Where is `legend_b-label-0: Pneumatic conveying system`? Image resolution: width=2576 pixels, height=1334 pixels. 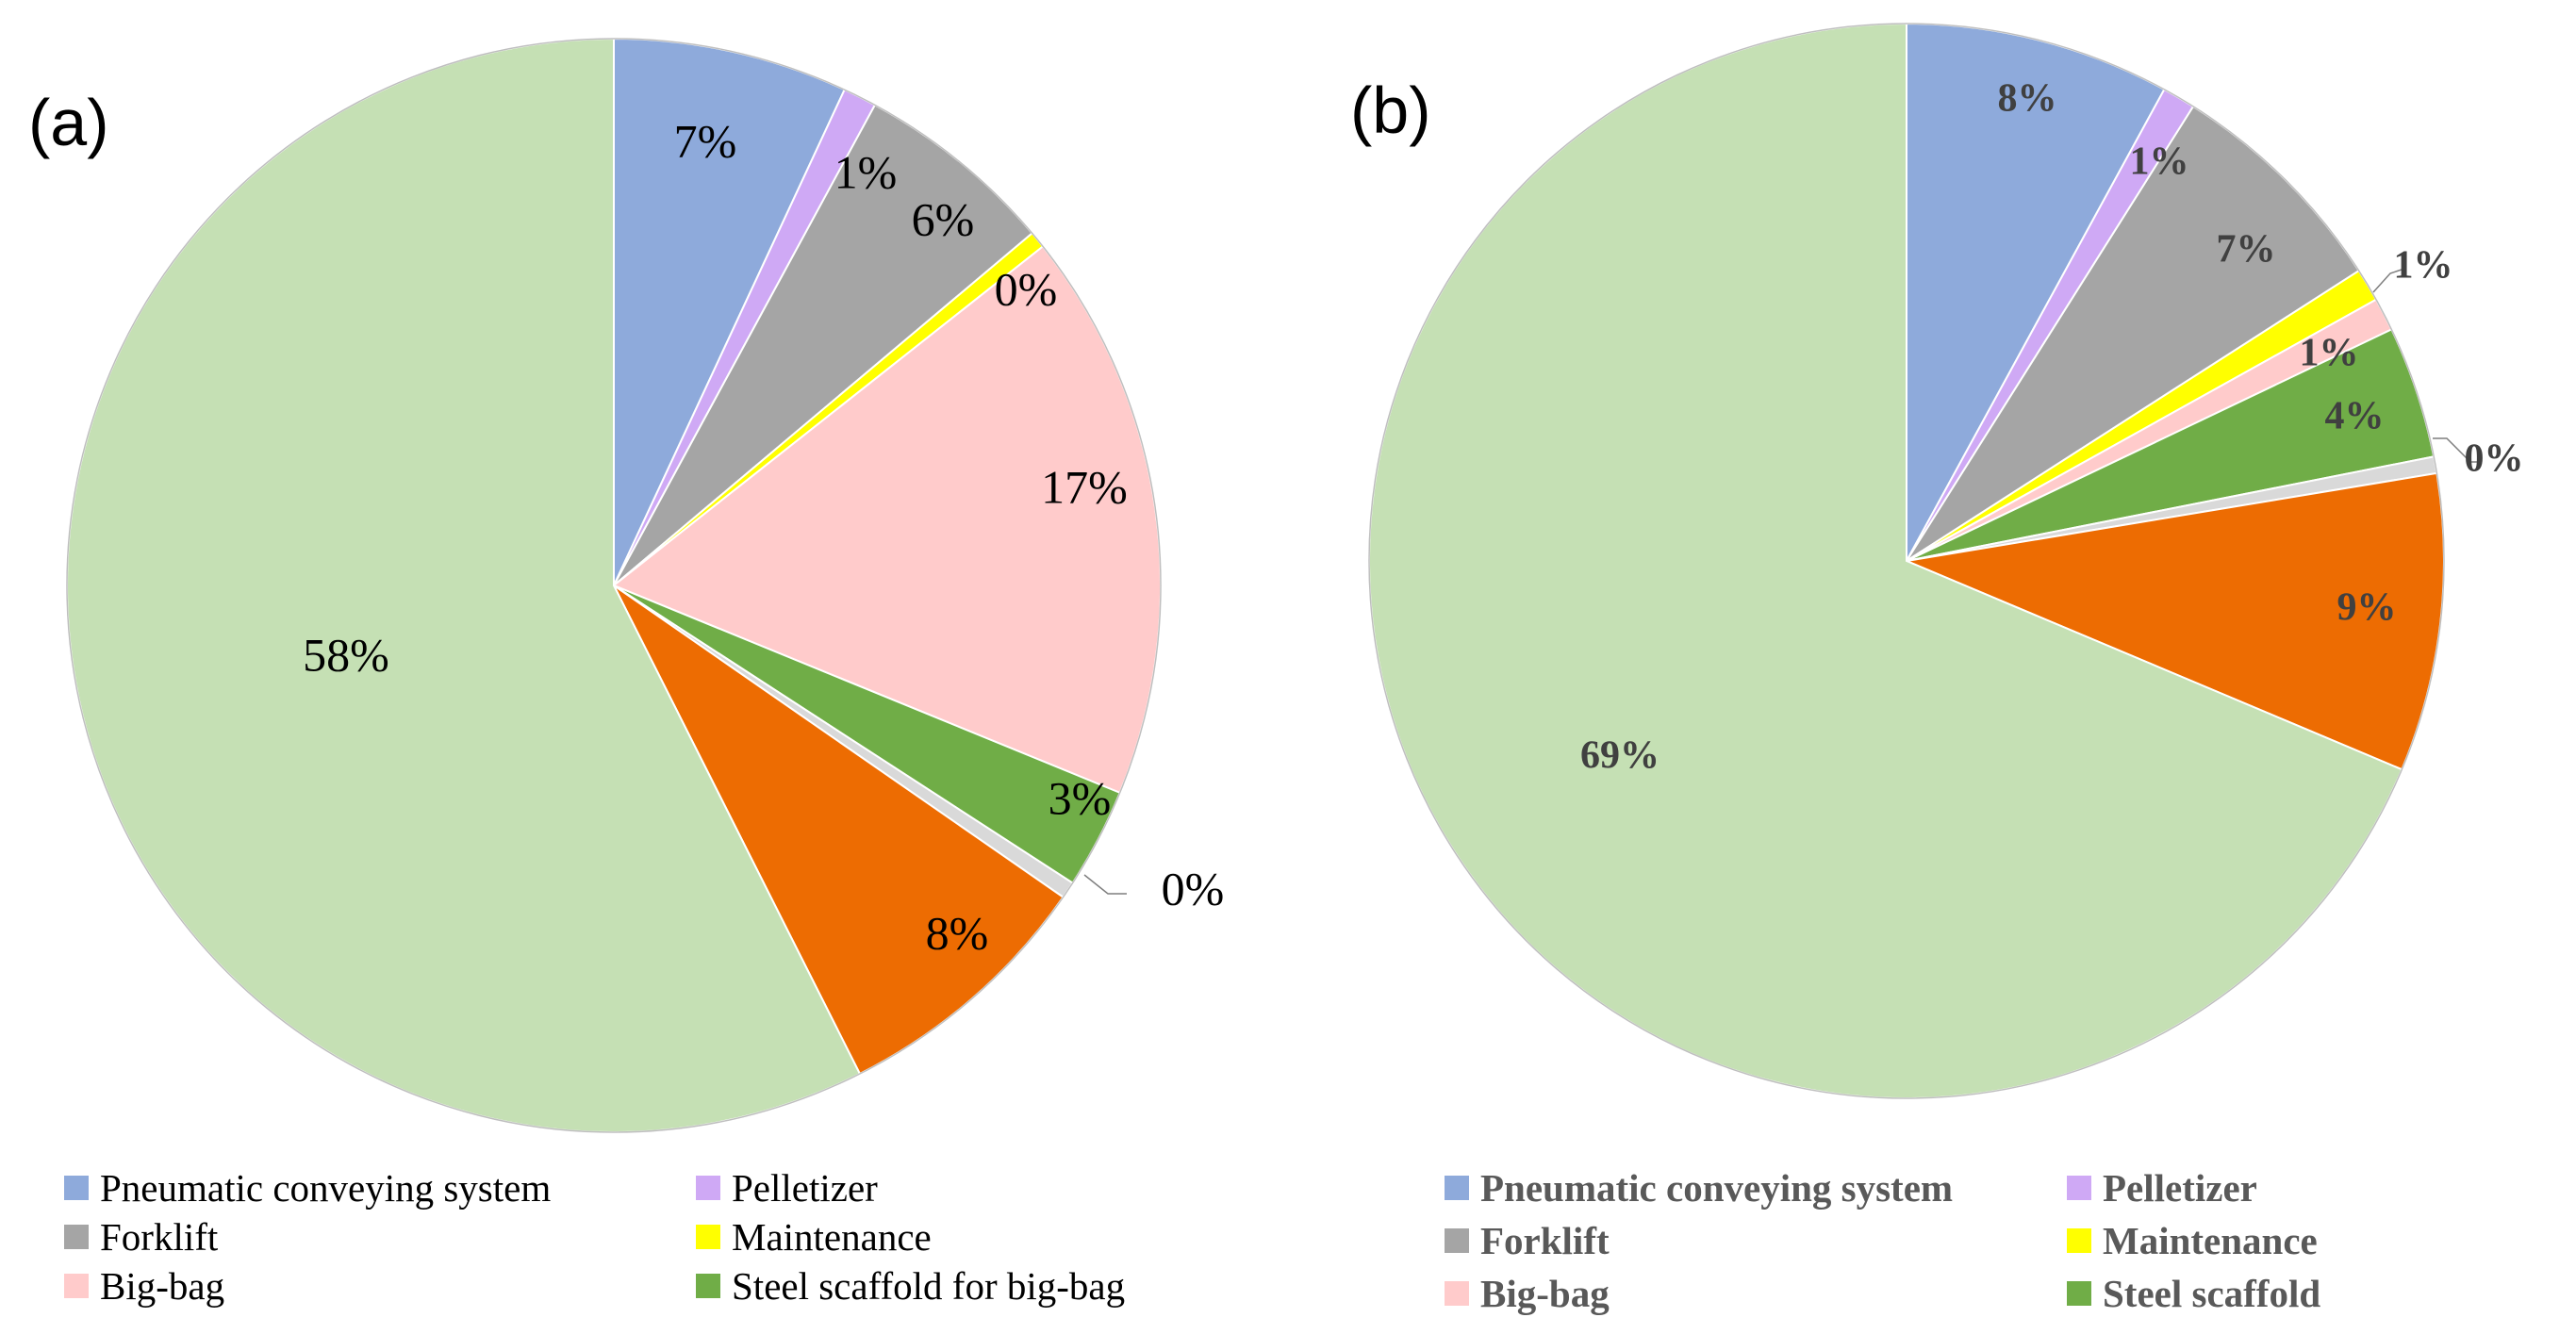
legend_b-label-0: Pneumatic conveying system is located at coordinates (1717, 1188).